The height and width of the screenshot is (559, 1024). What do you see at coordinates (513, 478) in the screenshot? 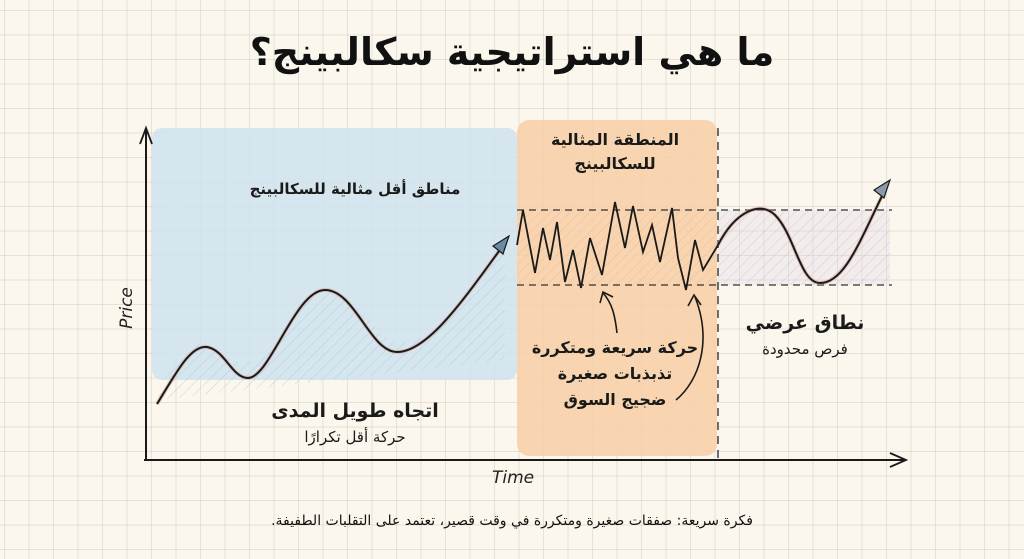
I see `x-axis-label: Time` at bounding box center [513, 478].